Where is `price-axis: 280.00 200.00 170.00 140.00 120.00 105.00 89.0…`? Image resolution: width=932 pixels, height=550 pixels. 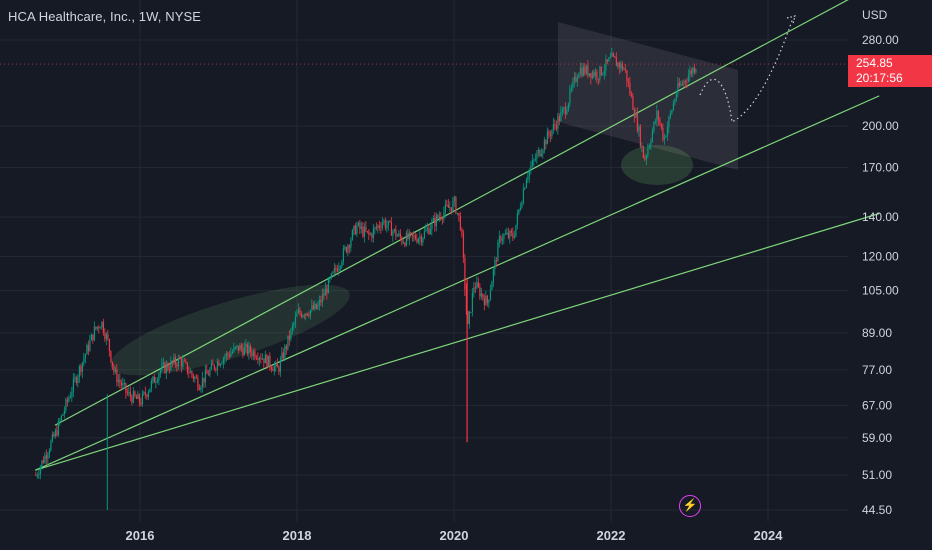 price-axis: 280.00 200.00 170.00 140.00 120.00 105.00 89.0… is located at coordinates (880, 275).